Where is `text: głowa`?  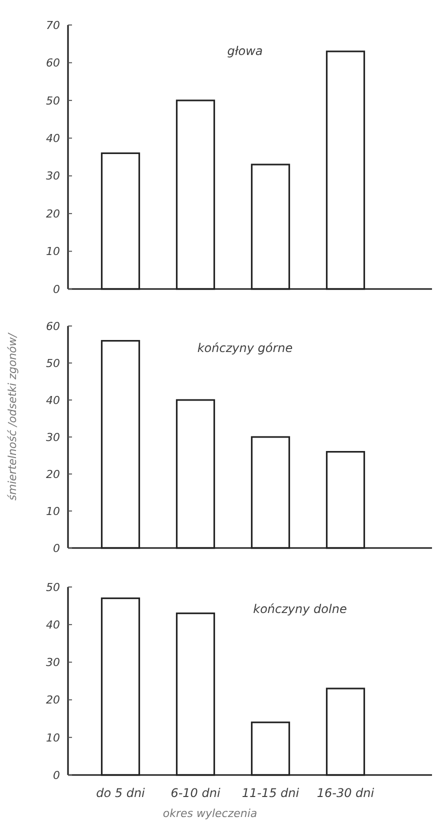
text: głowa is located at coordinates (245, 51).